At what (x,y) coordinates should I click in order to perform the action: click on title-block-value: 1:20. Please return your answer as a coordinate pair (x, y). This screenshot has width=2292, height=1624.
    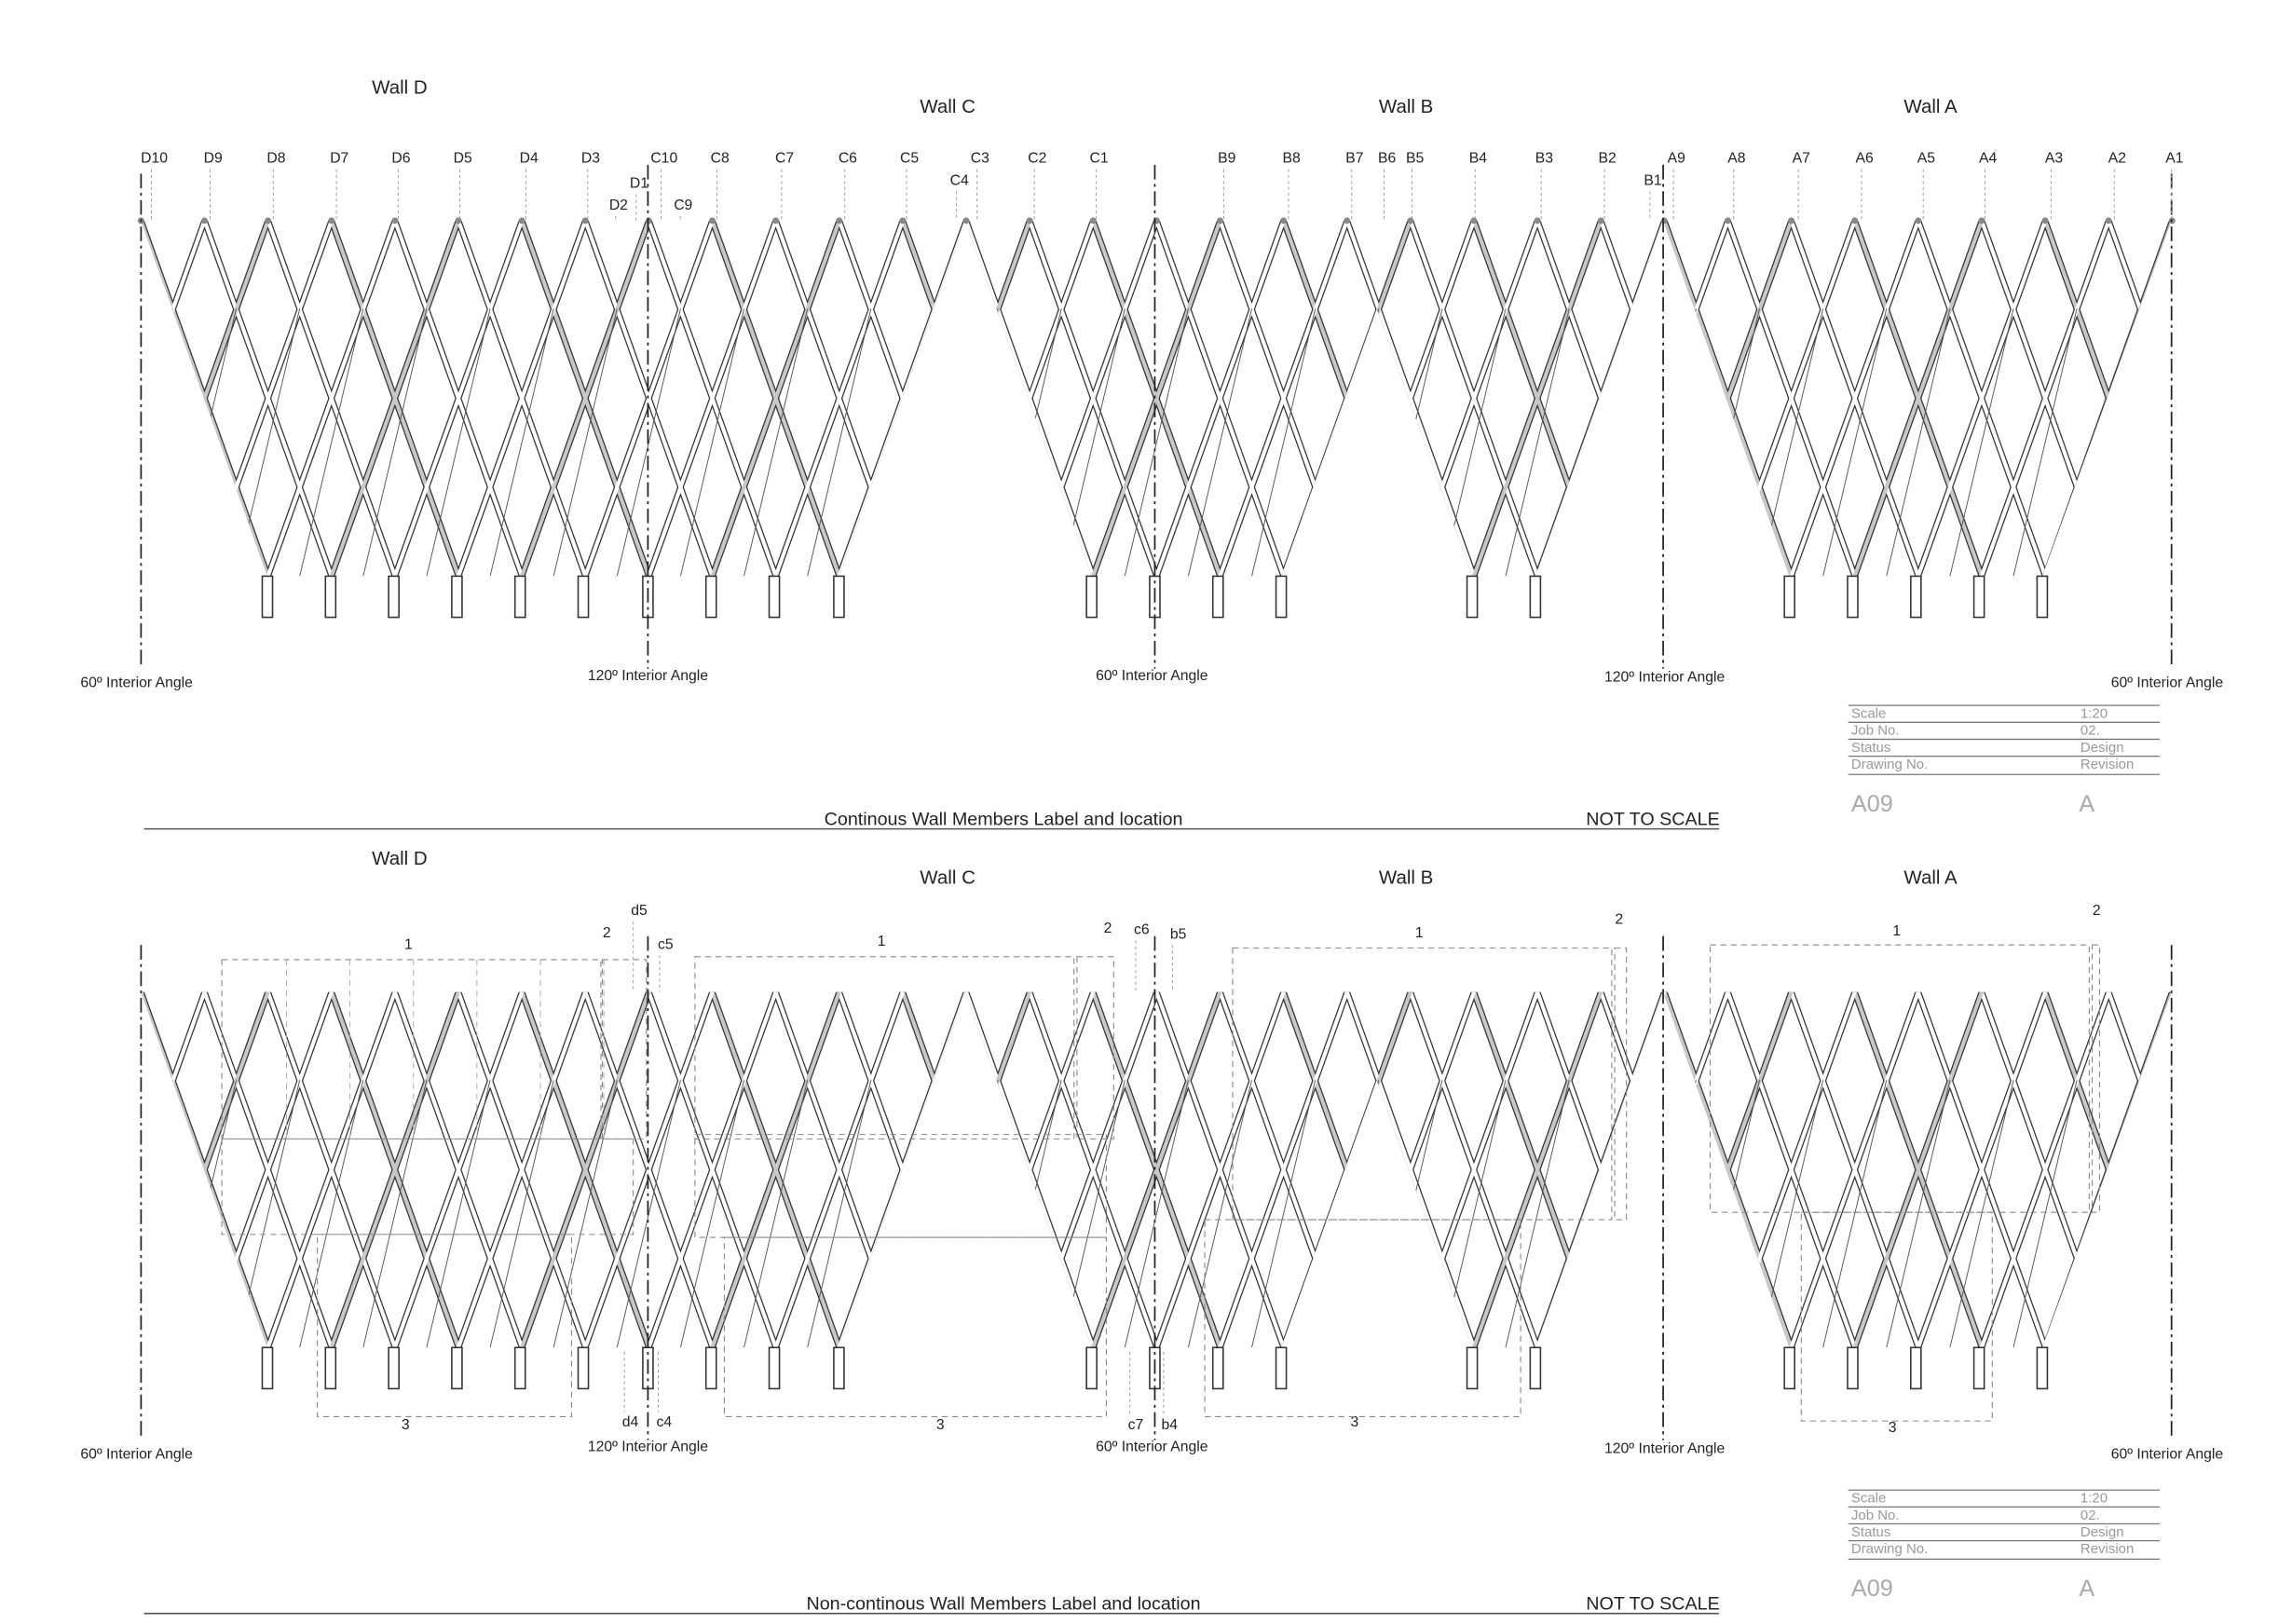
    Looking at the image, I should click on (2094, 714).